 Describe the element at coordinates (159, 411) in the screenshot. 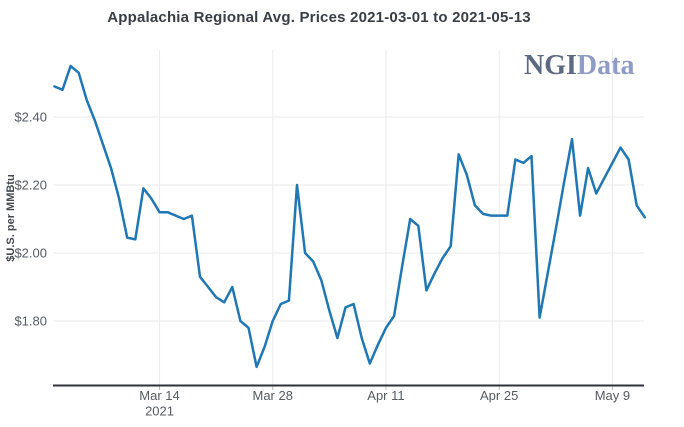

I see `x-tick-sublabel: 2021` at that location.